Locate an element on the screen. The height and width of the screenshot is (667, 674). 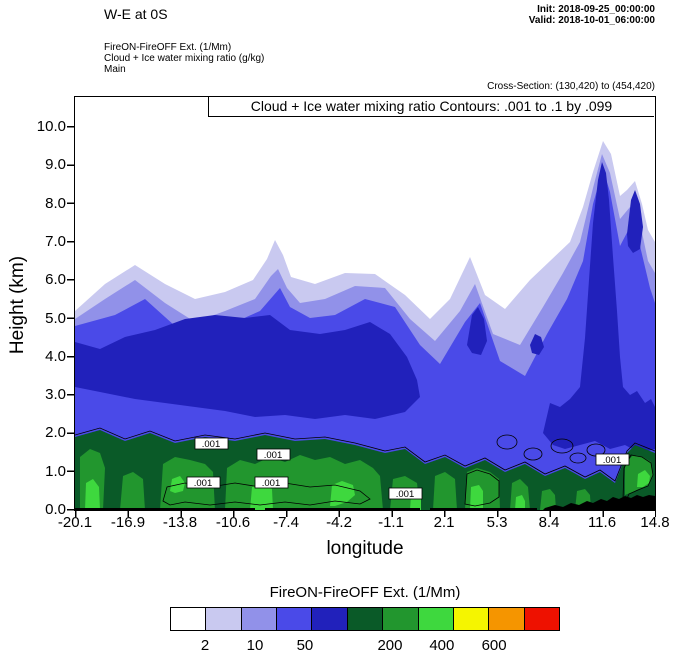
x-tick-label: 2.1 is located at coordinates (444, 522).